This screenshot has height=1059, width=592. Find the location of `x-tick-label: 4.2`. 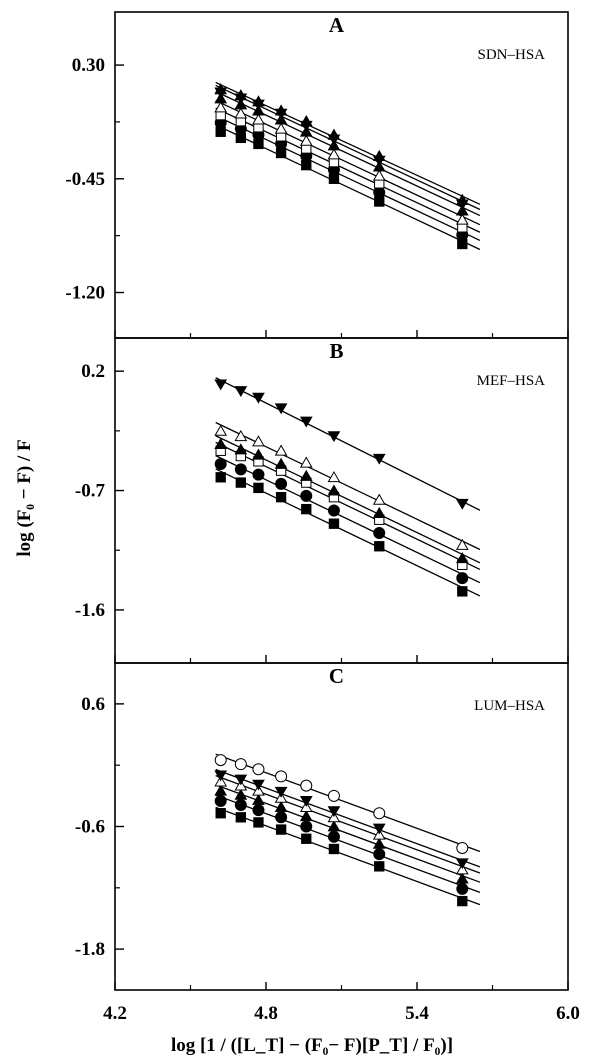

x-tick-label: 4.2 is located at coordinates (115, 1013).